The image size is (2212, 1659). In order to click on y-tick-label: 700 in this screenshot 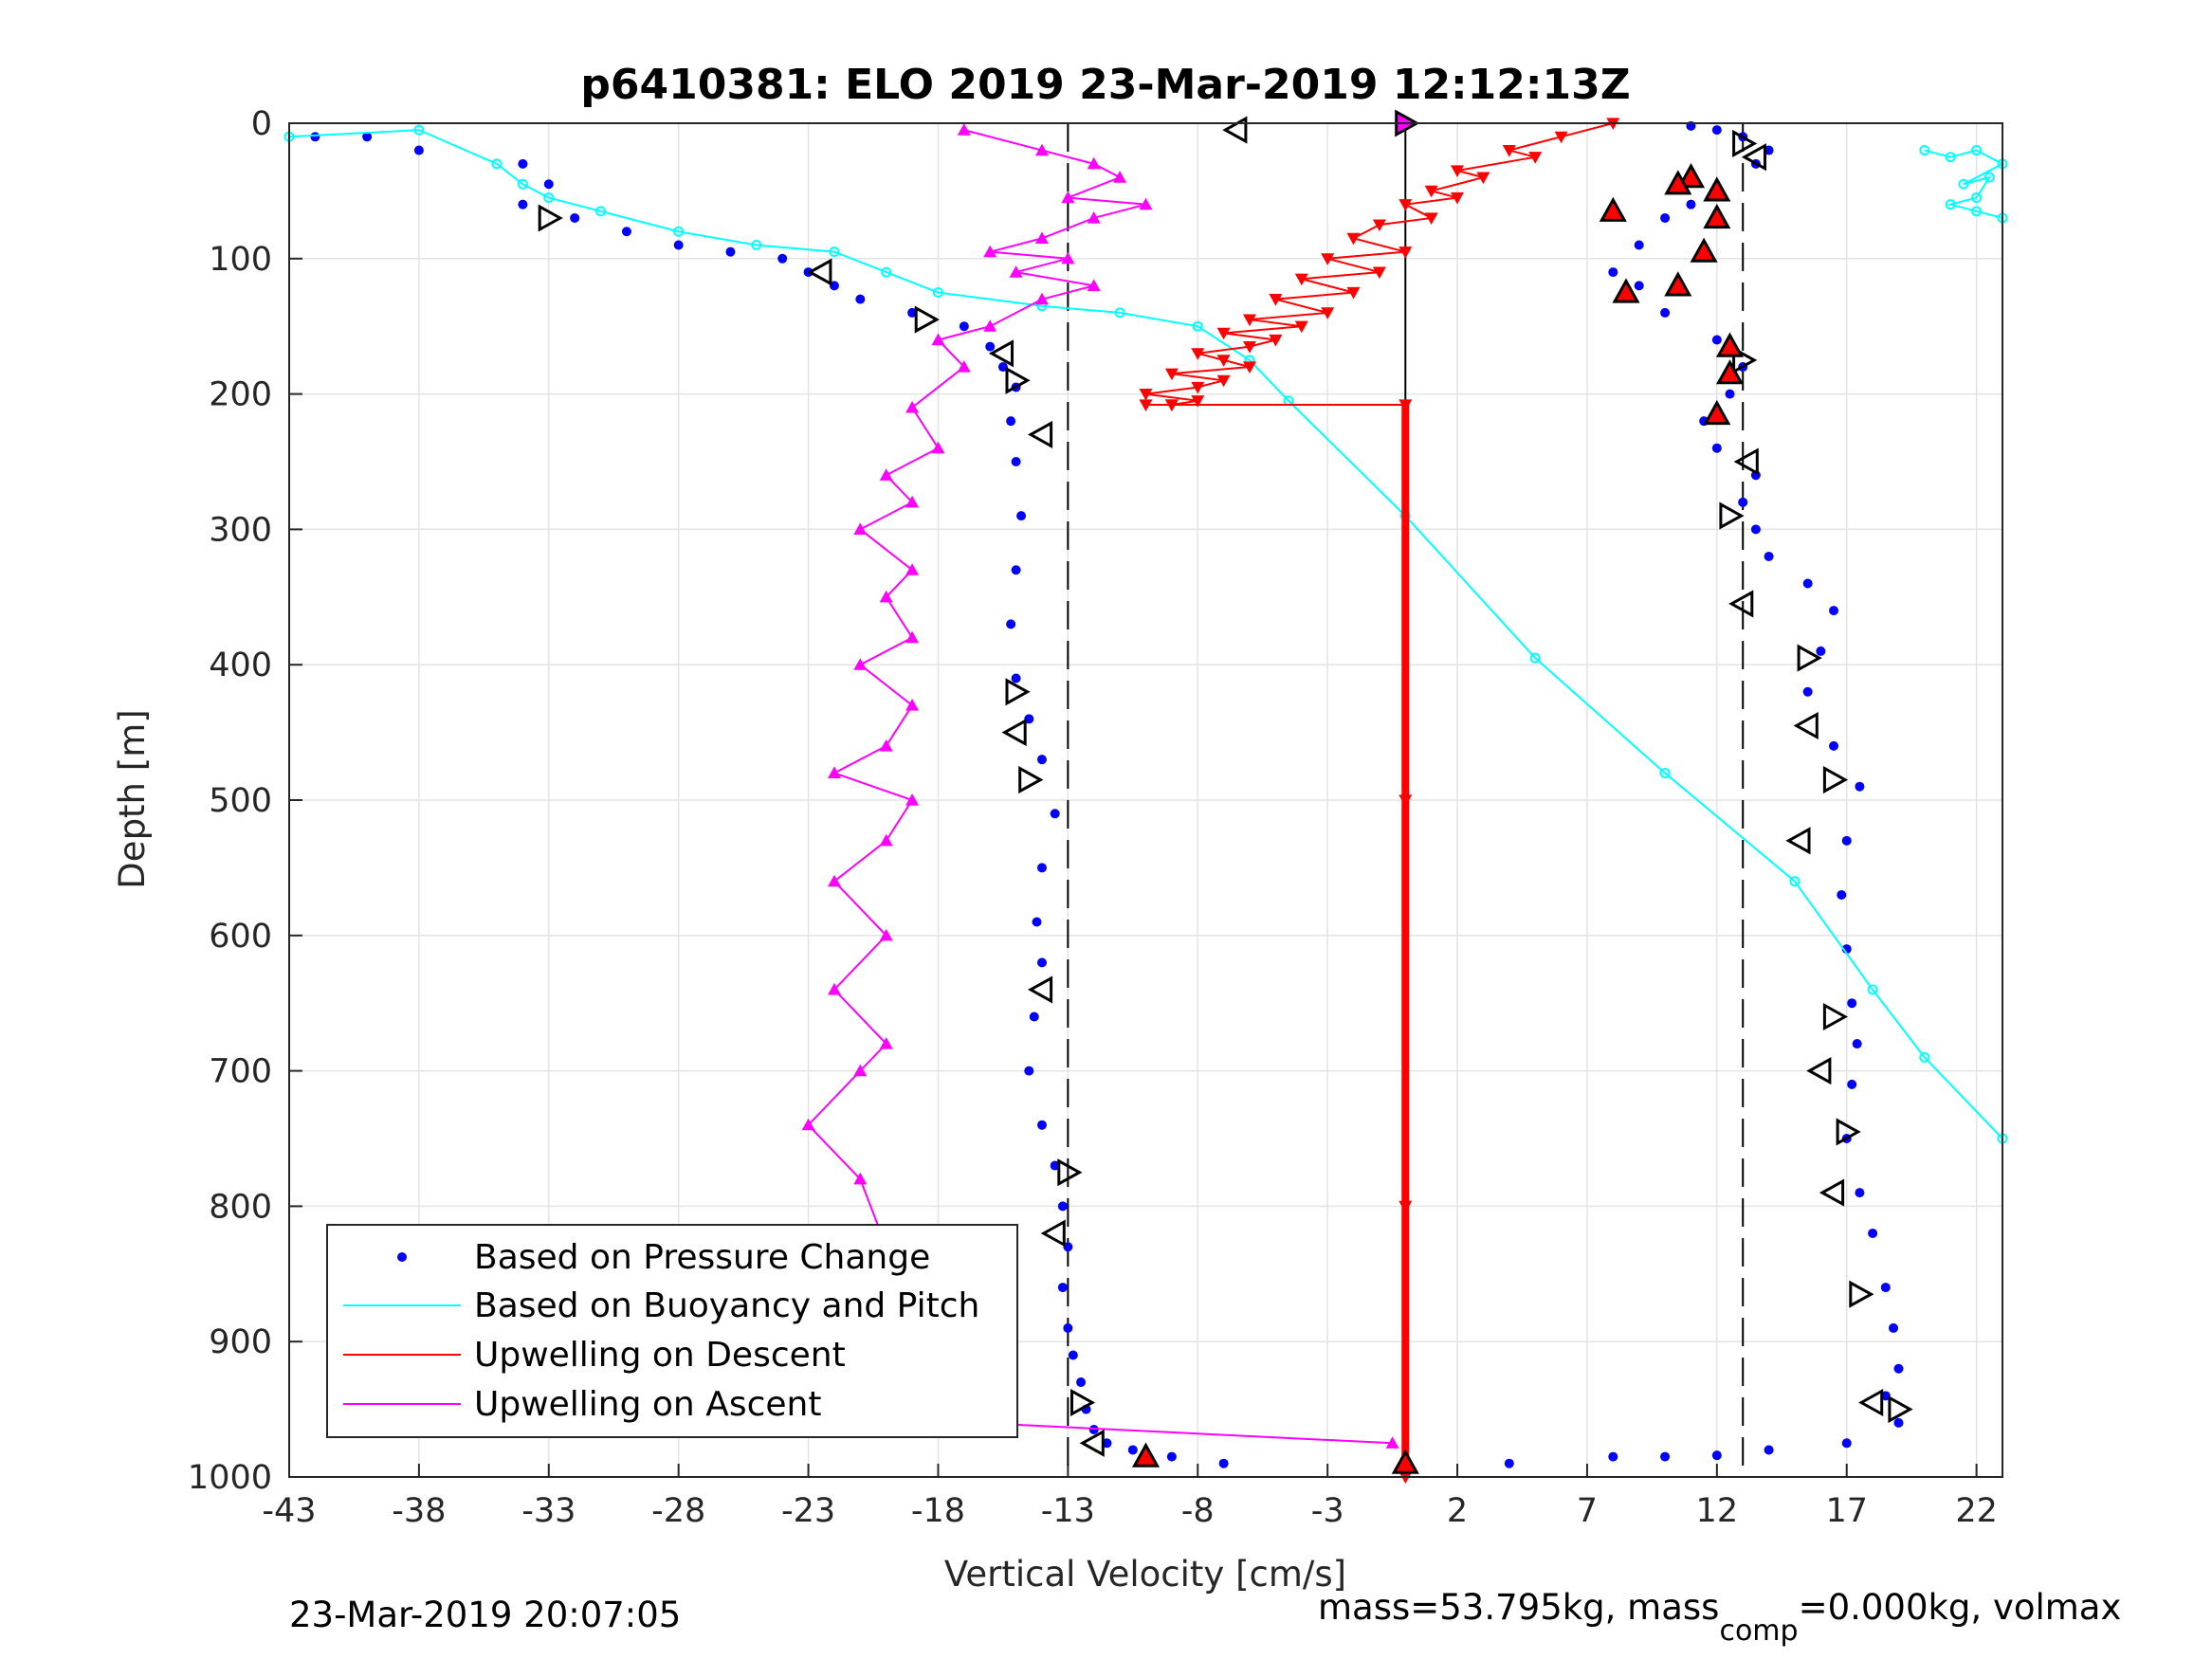, I will do `click(240, 1072)`.